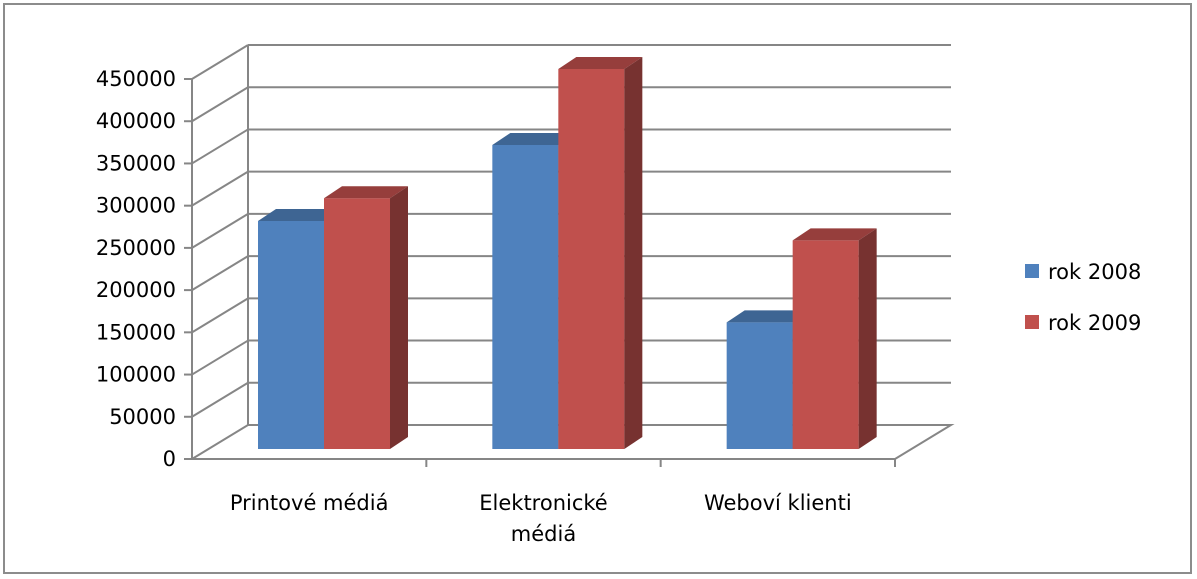  What do you see at coordinates (136, 163) in the screenshot?
I see `y-tick-label: 350000` at bounding box center [136, 163].